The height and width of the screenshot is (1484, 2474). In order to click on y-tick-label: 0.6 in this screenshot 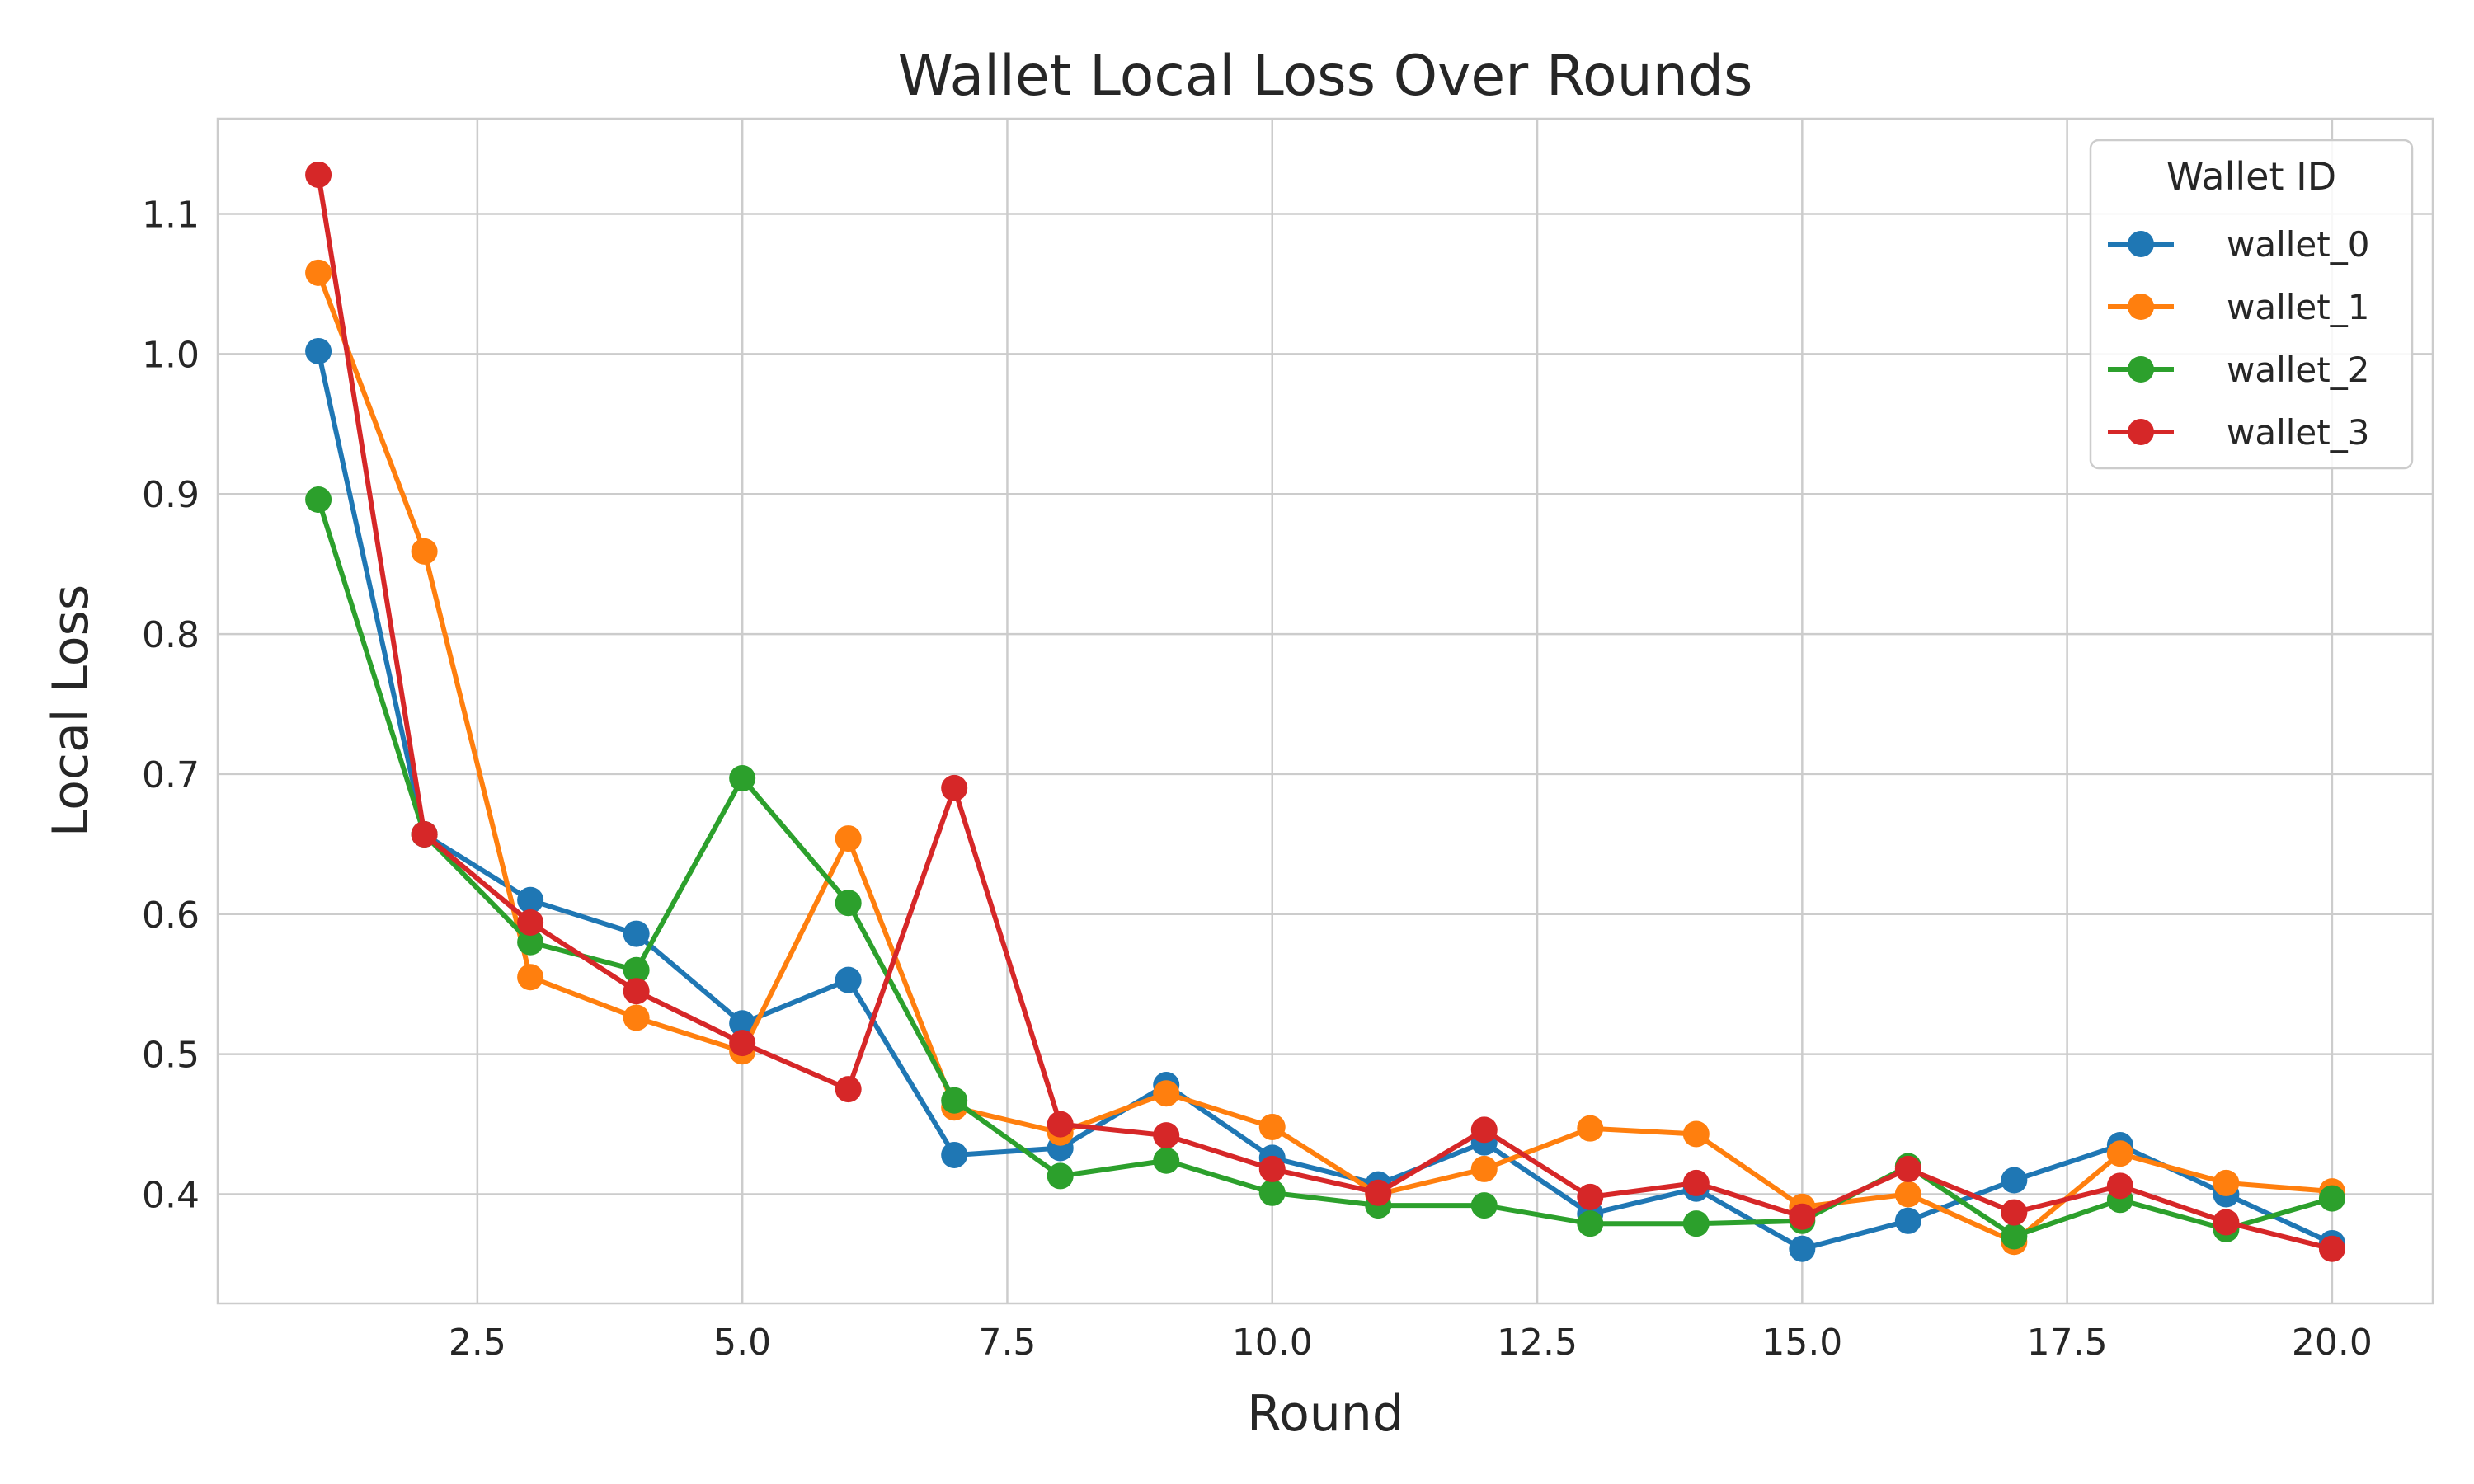, I will do `click(171, 916)`.